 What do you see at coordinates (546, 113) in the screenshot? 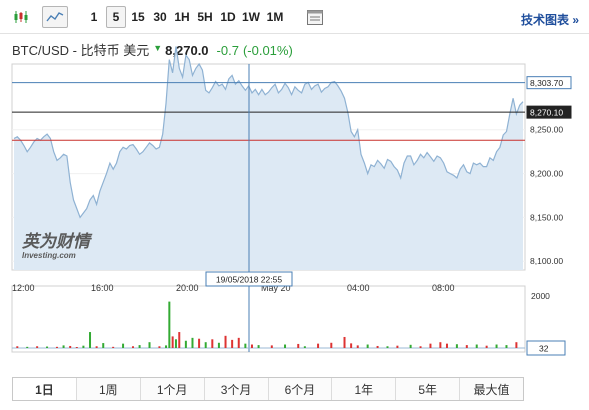
I see `current-price-label: 8,270.10` at bounding box center [546, 113].